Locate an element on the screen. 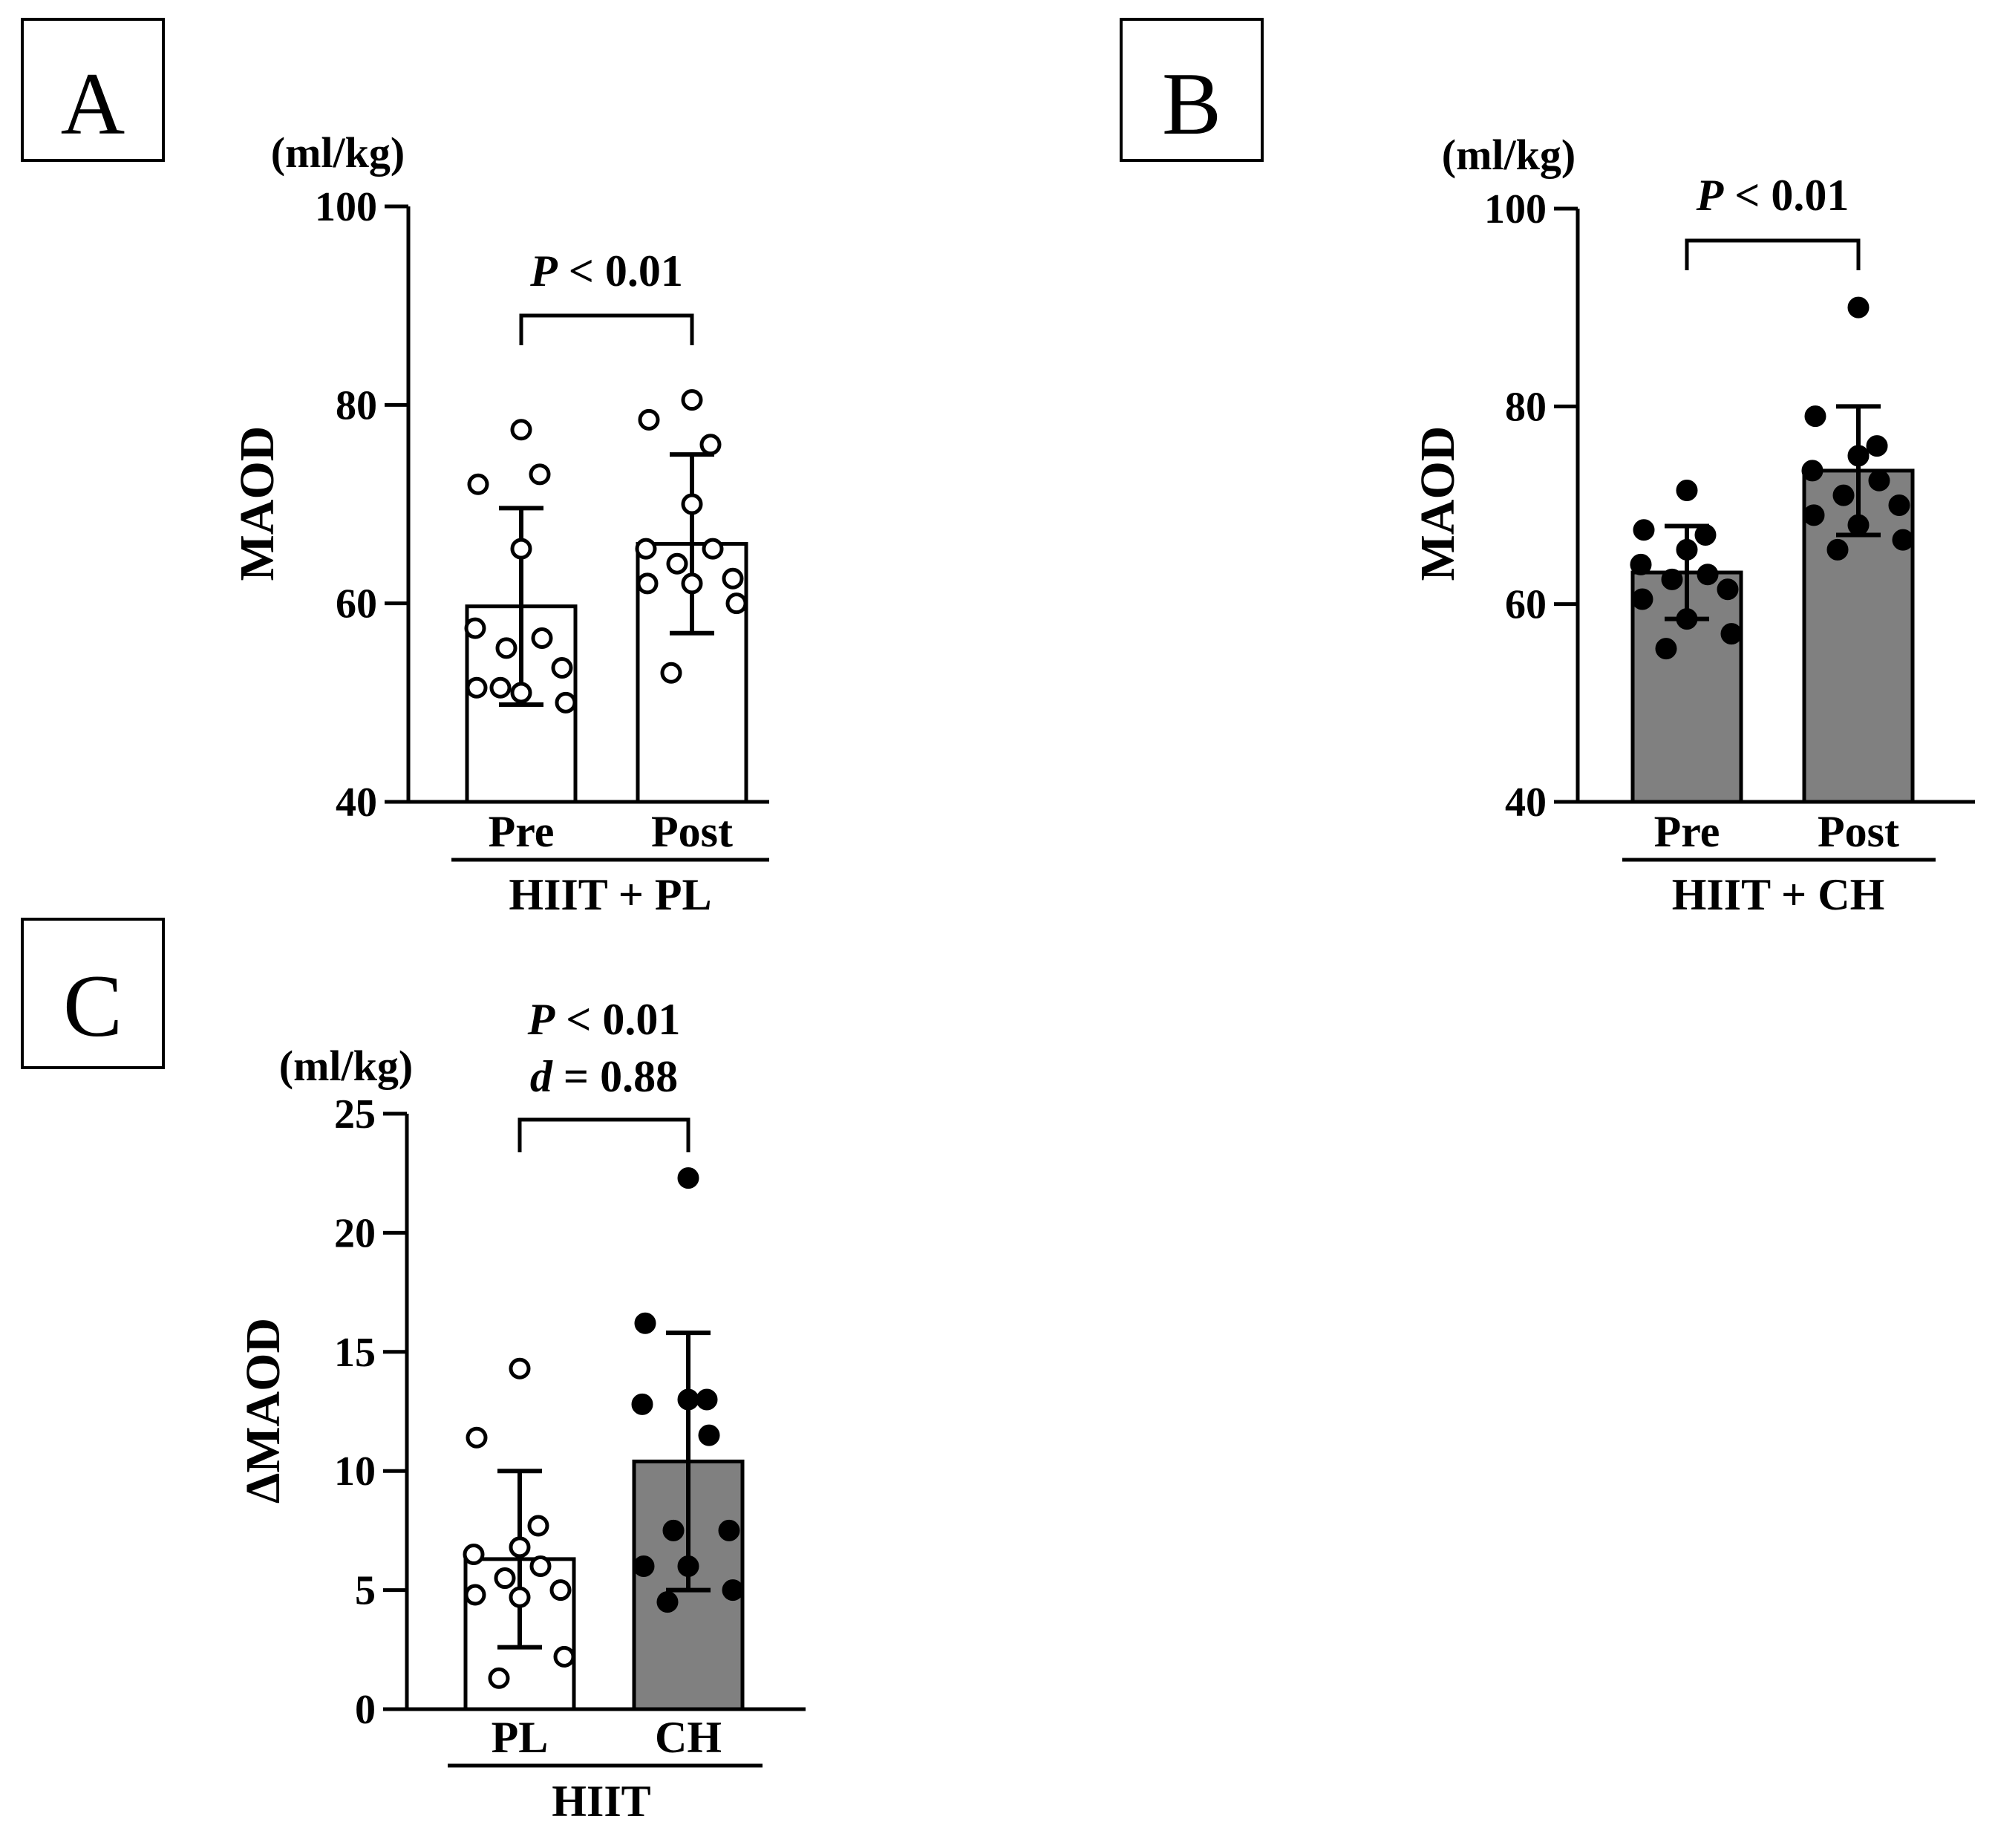 This screenshot has width=1995, height=1848. d-symbol: d is located at coordinates (541, 1076).